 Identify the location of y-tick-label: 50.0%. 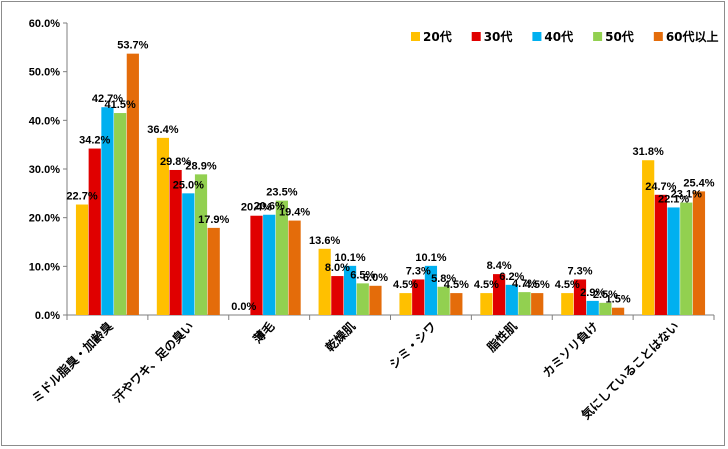
(44, 73).